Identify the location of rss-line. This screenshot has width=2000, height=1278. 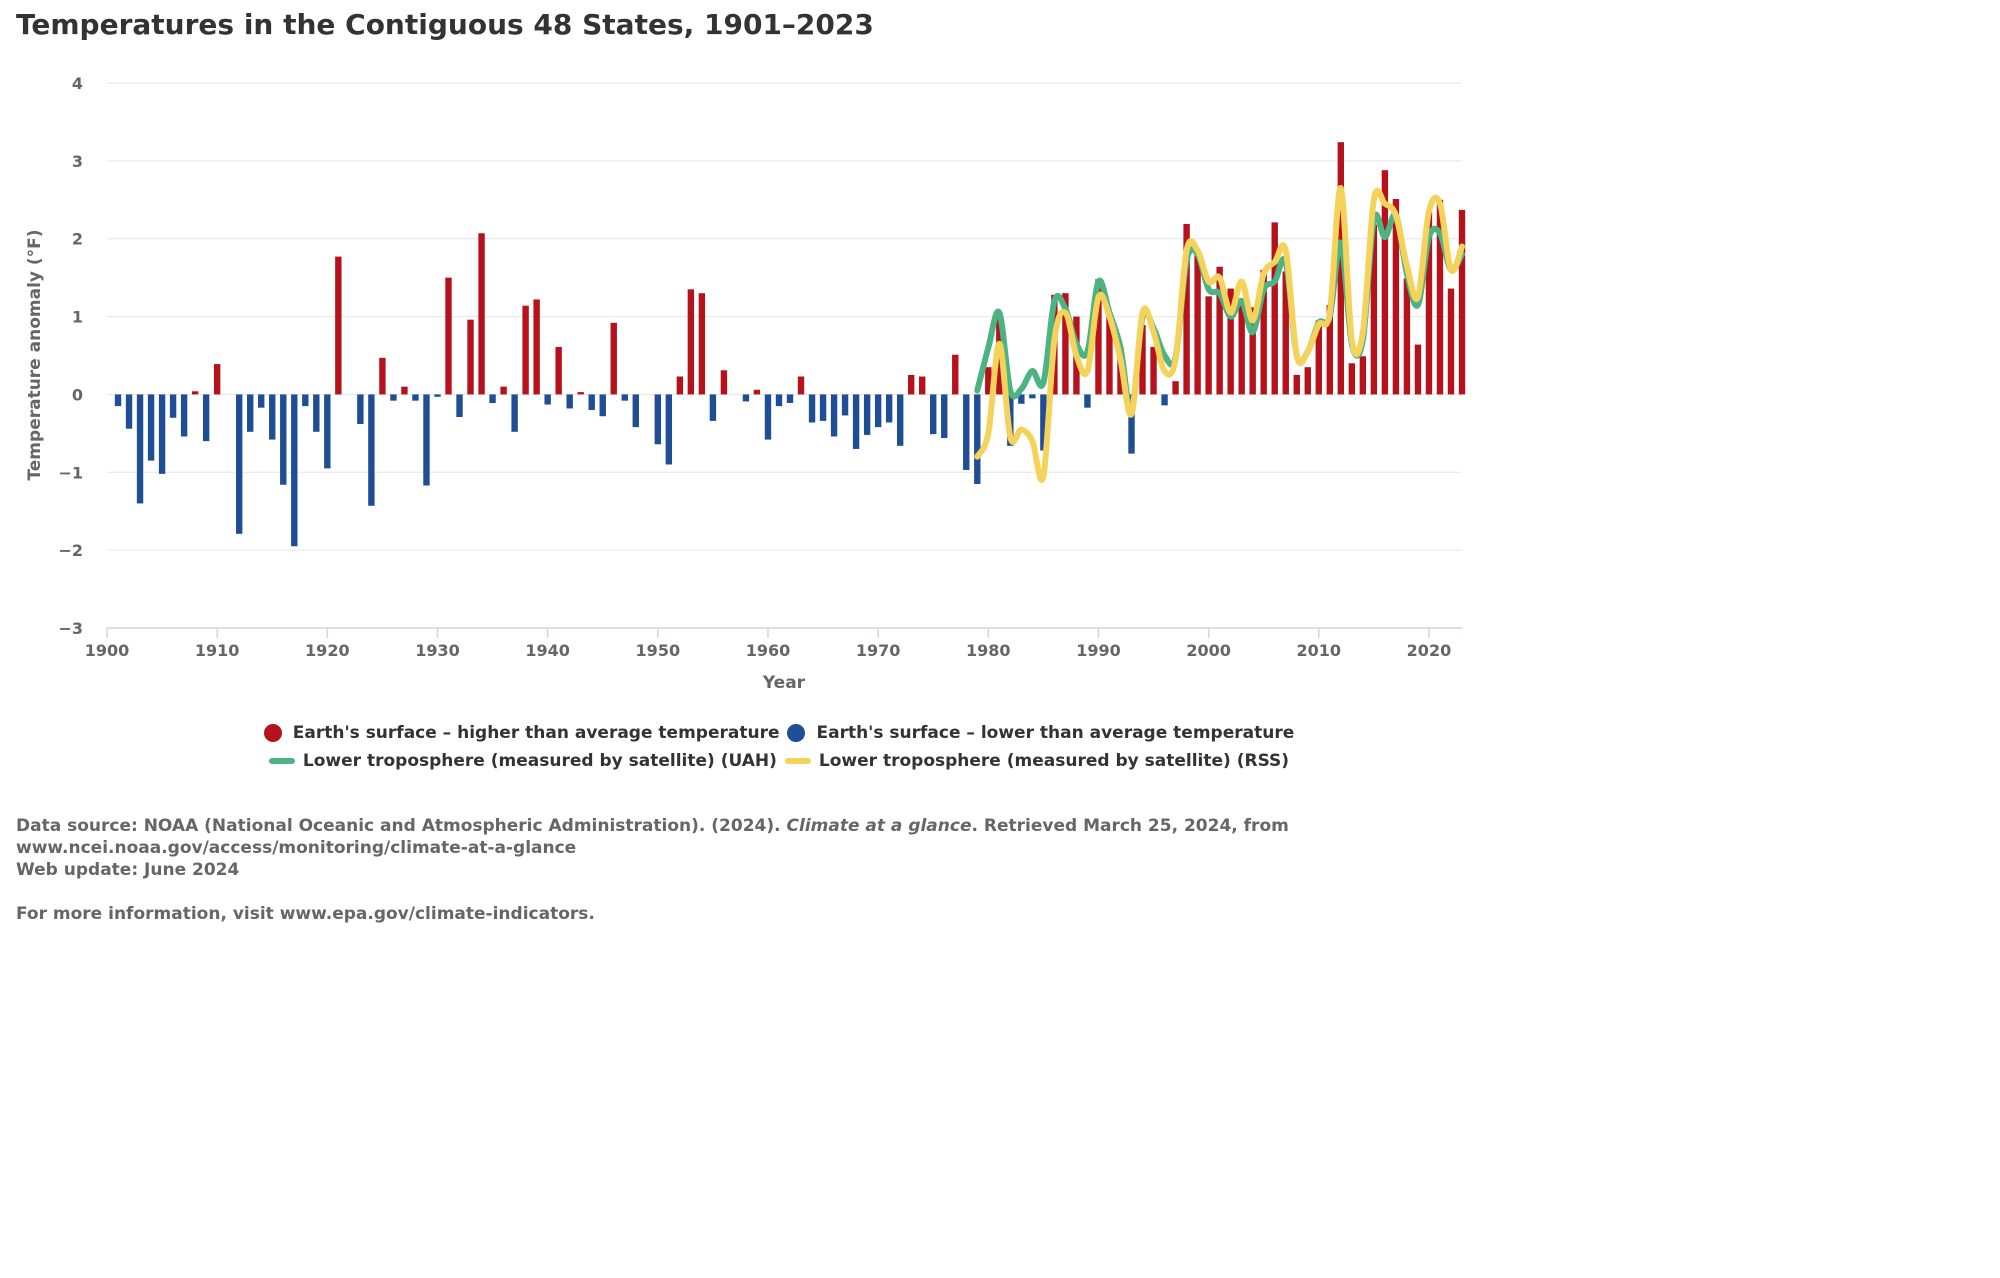
(1219, 334).